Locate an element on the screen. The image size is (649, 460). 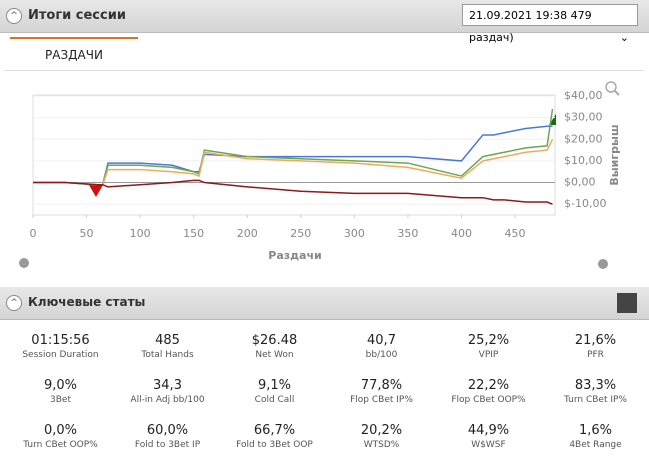
stat: 1,6% 4Bet Range is located at coordinates (595, 436).